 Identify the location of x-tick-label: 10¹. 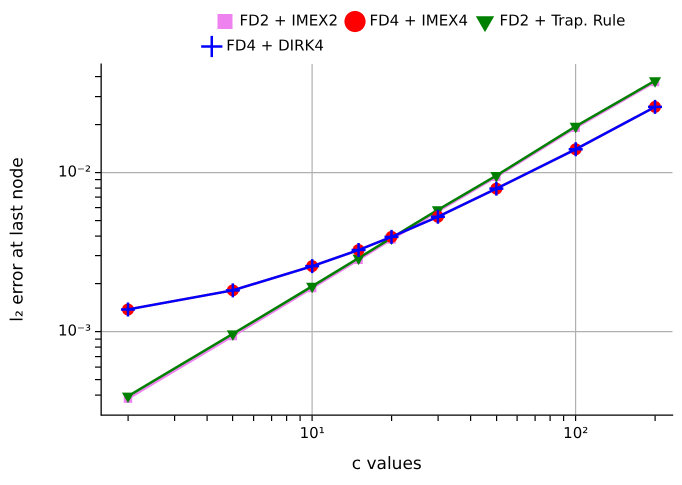
(312, 433).